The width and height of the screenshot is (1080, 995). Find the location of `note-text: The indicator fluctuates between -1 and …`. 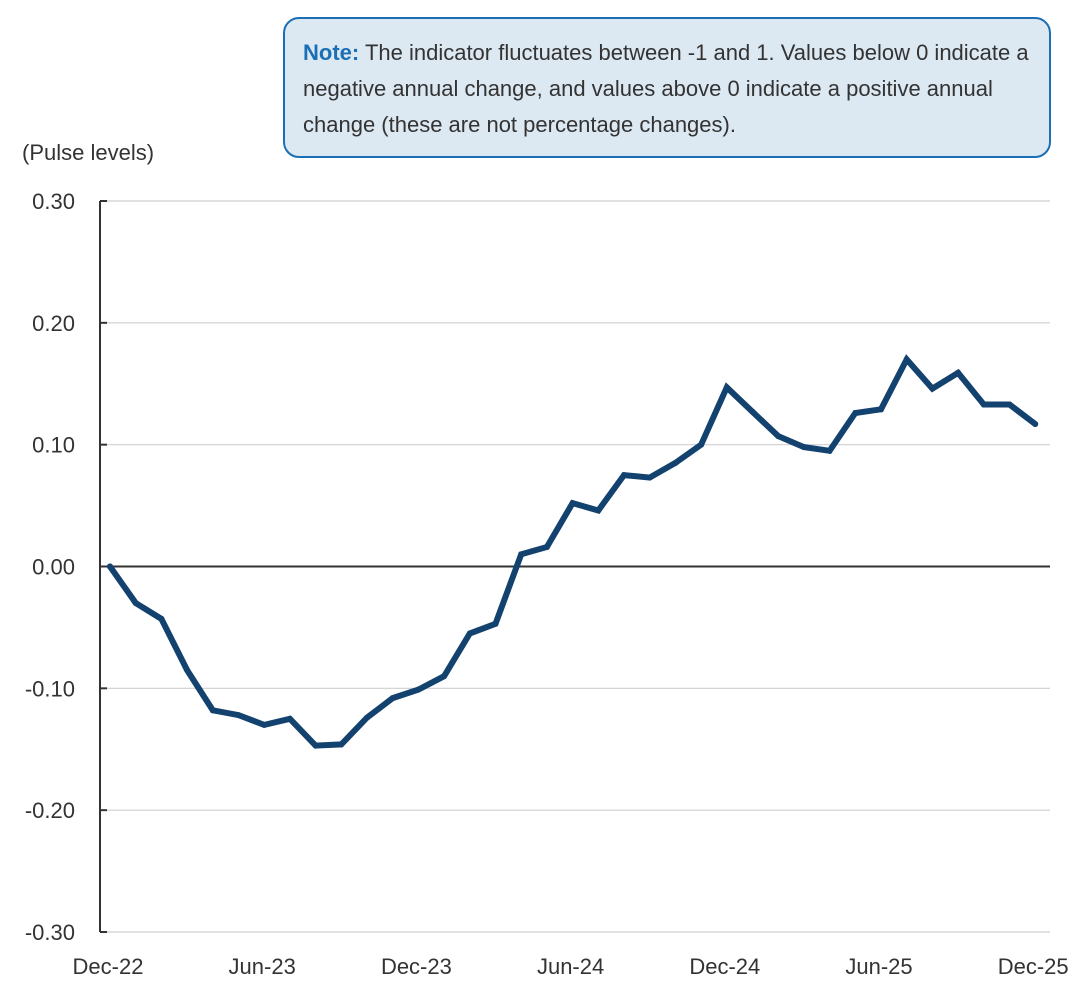

note-text: The indicator fluctuates between -1 and … is located at coordinates (666, 88).